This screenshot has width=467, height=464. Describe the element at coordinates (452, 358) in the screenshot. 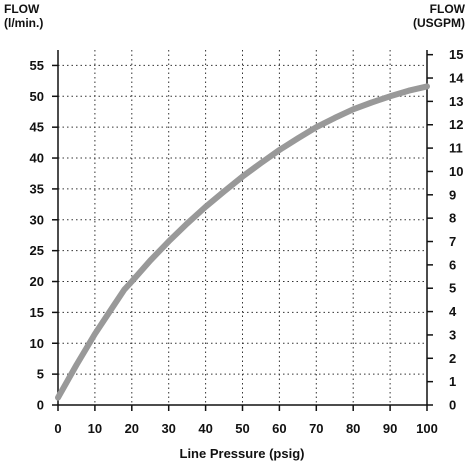

I see `right-tick-label-2: 2` at that location.